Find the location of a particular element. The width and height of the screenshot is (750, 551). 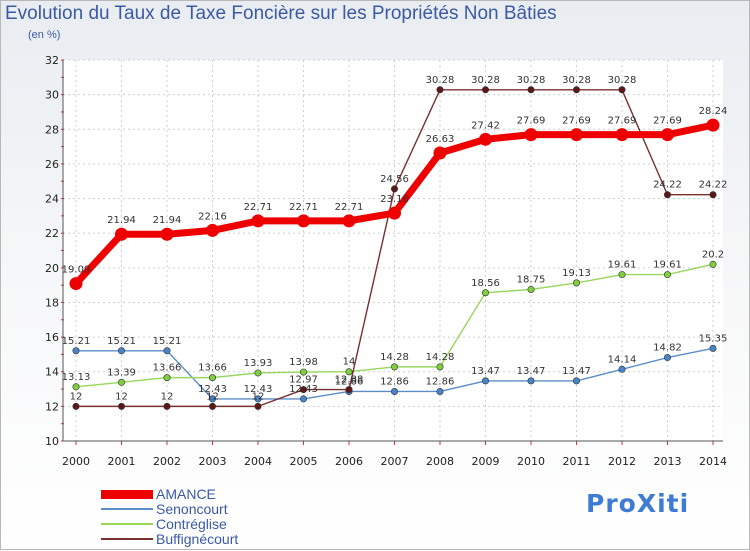

data-label-contreglise: 18.56 is located at coordinates (485, 283).